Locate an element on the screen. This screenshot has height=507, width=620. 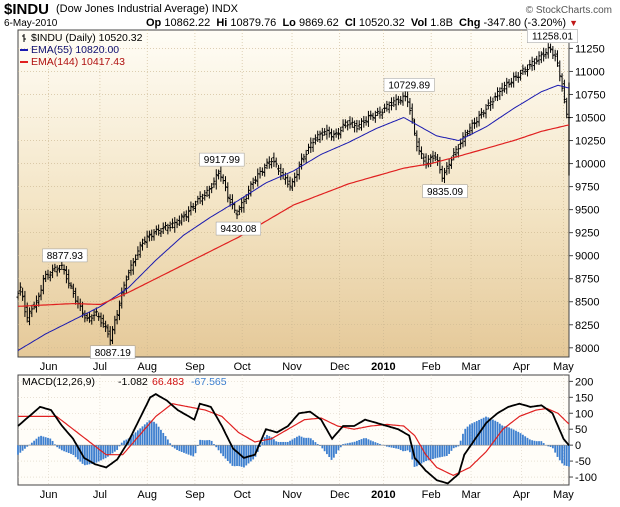
price-tick-label: 9250 is located at coordinates (587, 234).